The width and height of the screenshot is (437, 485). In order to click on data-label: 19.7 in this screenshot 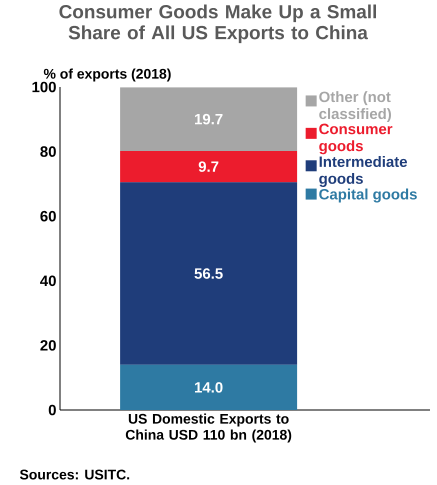, I will do `click(208, 119)`.